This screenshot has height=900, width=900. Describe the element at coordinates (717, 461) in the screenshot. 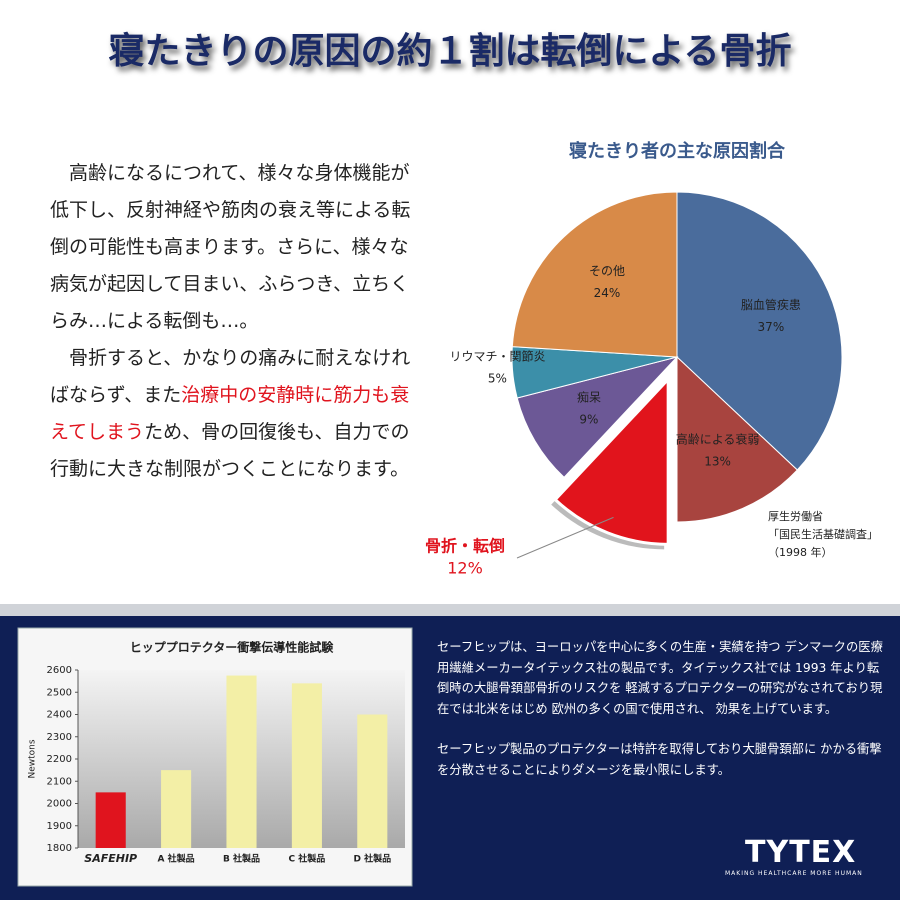

I see `slice-value: 13%` at that location.